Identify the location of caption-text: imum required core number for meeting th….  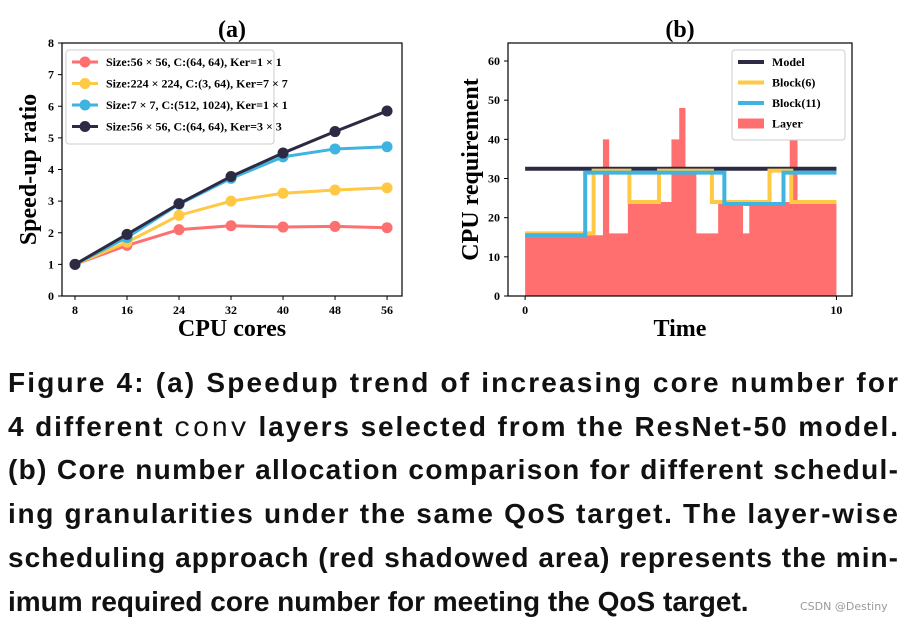
(378, 601).